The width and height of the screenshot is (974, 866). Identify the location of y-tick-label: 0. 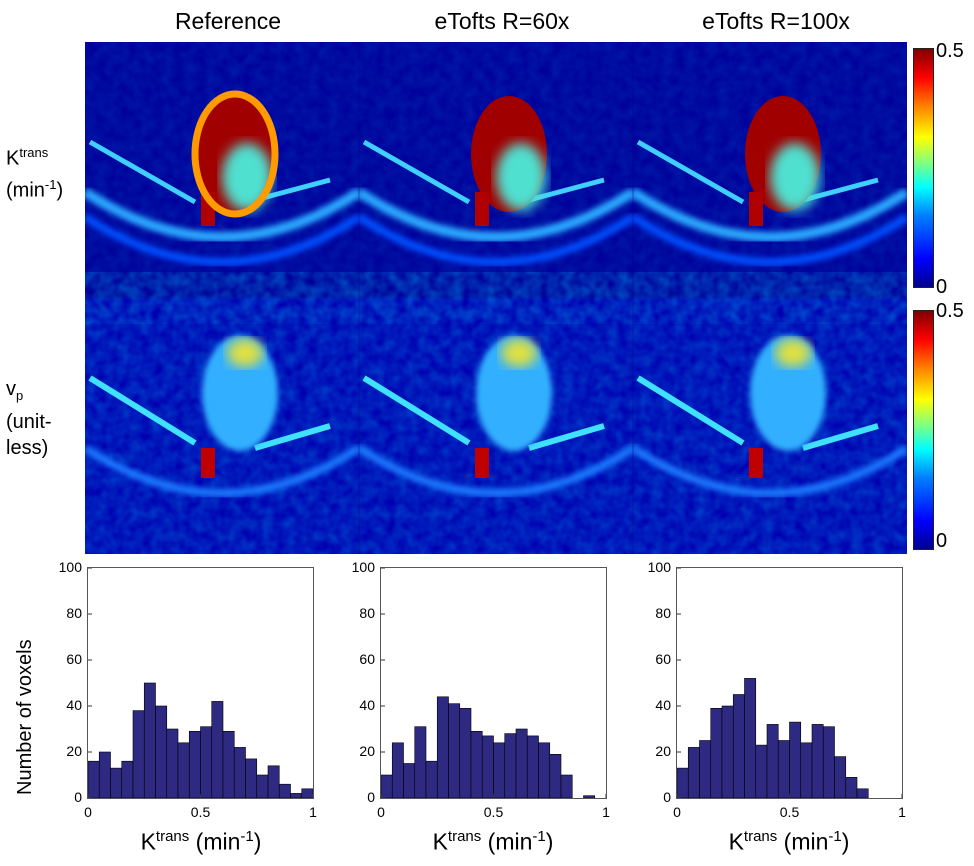
(371, 797).